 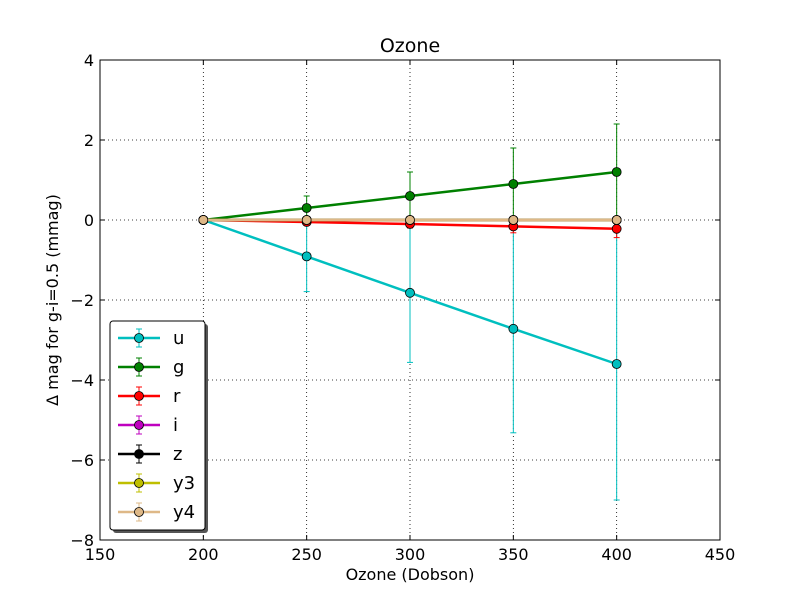 I want to click on x-tick-label: 450, so click(x=720, y=554).